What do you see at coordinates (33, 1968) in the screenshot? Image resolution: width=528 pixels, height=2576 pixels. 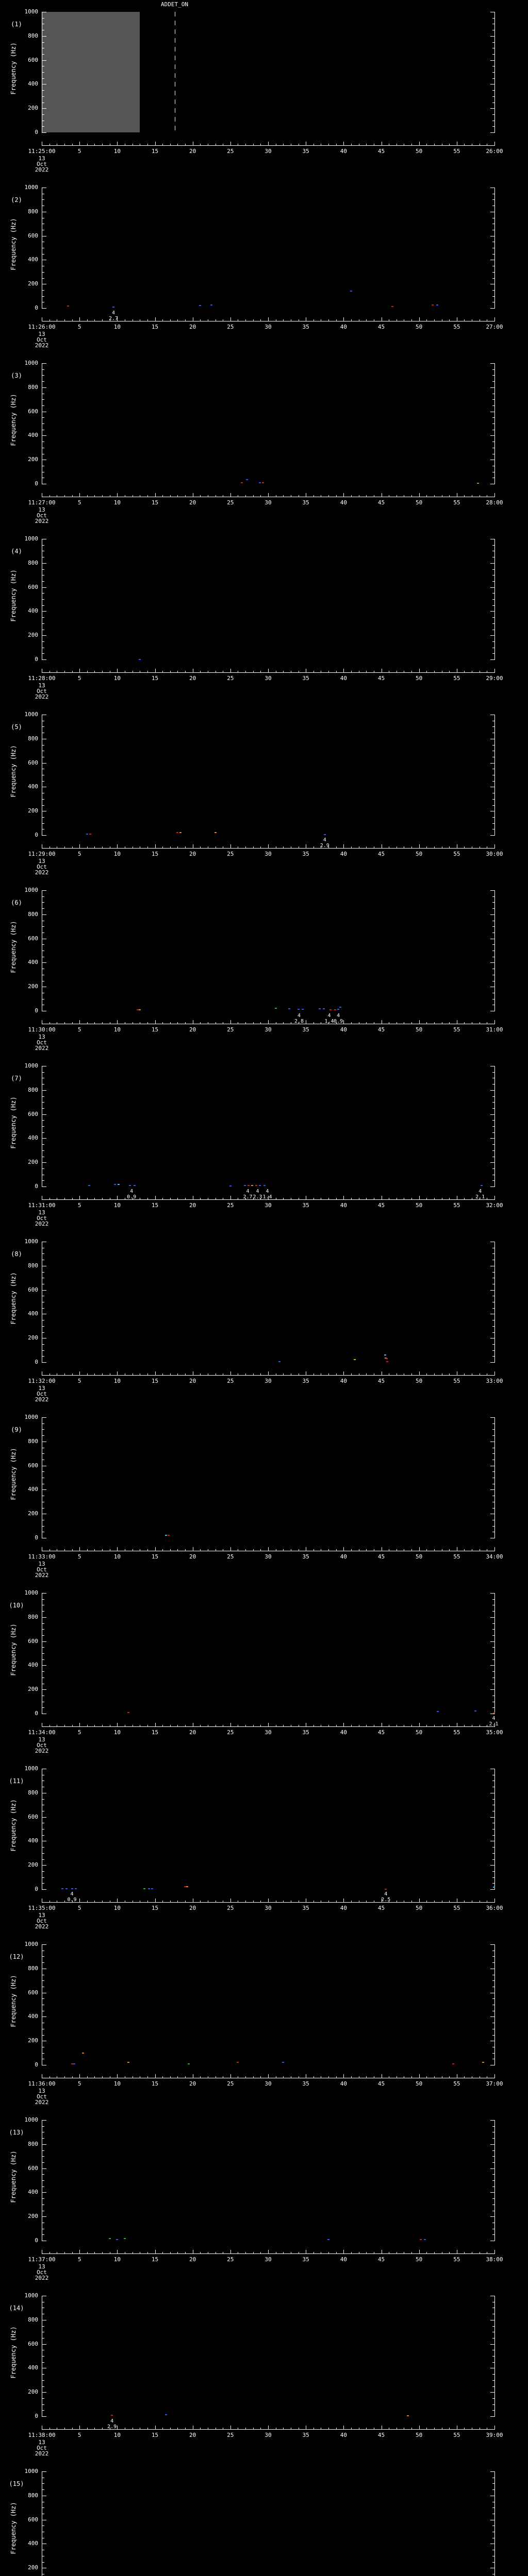 I see `y-tick-label: 800` at bounding box center [33, 1968].